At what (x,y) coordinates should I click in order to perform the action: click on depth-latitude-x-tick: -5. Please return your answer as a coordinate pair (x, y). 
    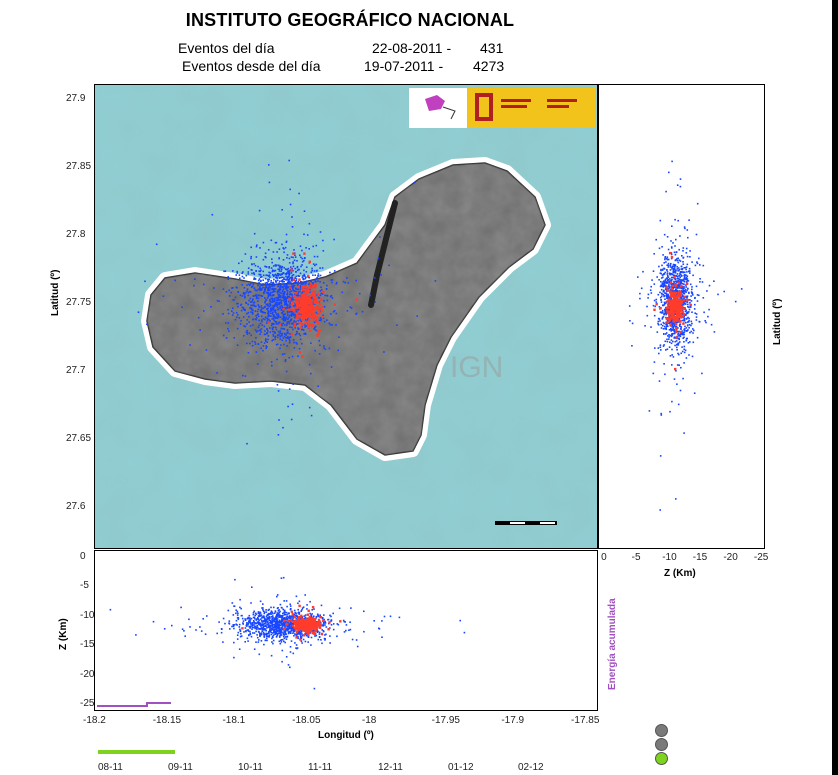
    Looking at the image, I should click on (636, 557).